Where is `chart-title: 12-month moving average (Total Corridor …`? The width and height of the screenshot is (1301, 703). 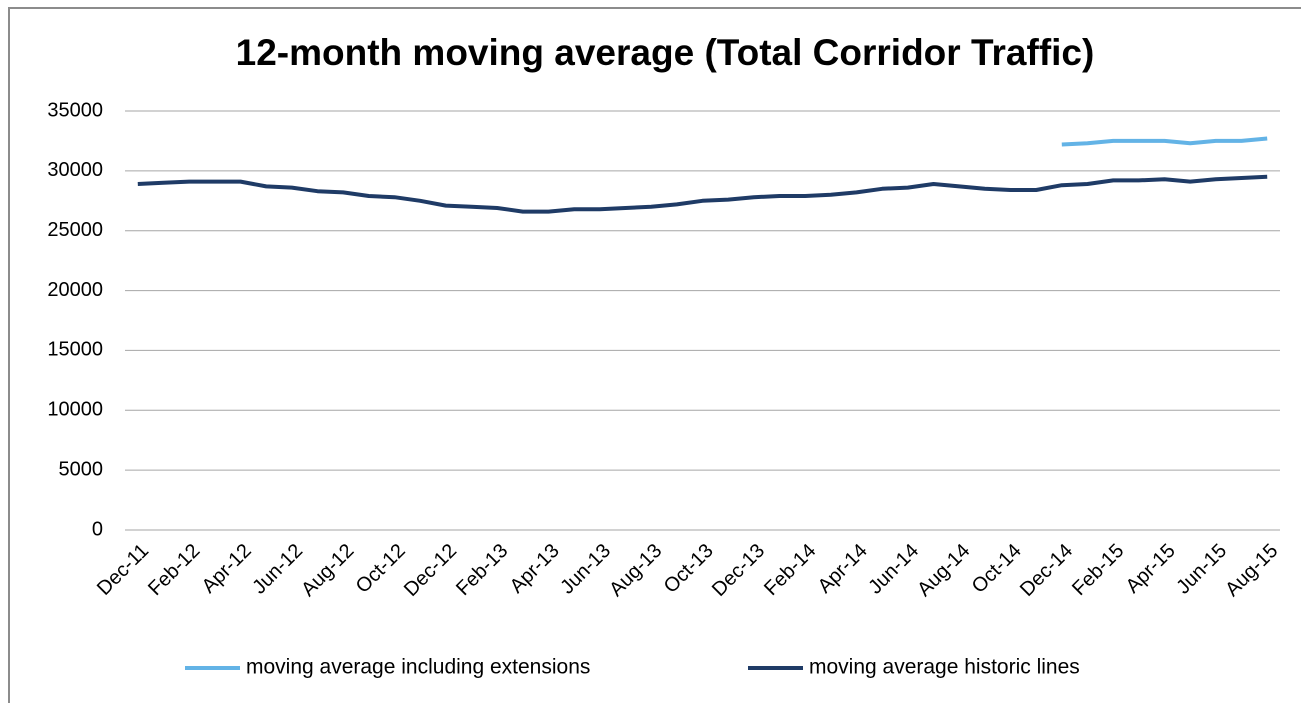 chart-title: 12-month moving average (Total Corridor … is located at coordinates (665, 52).